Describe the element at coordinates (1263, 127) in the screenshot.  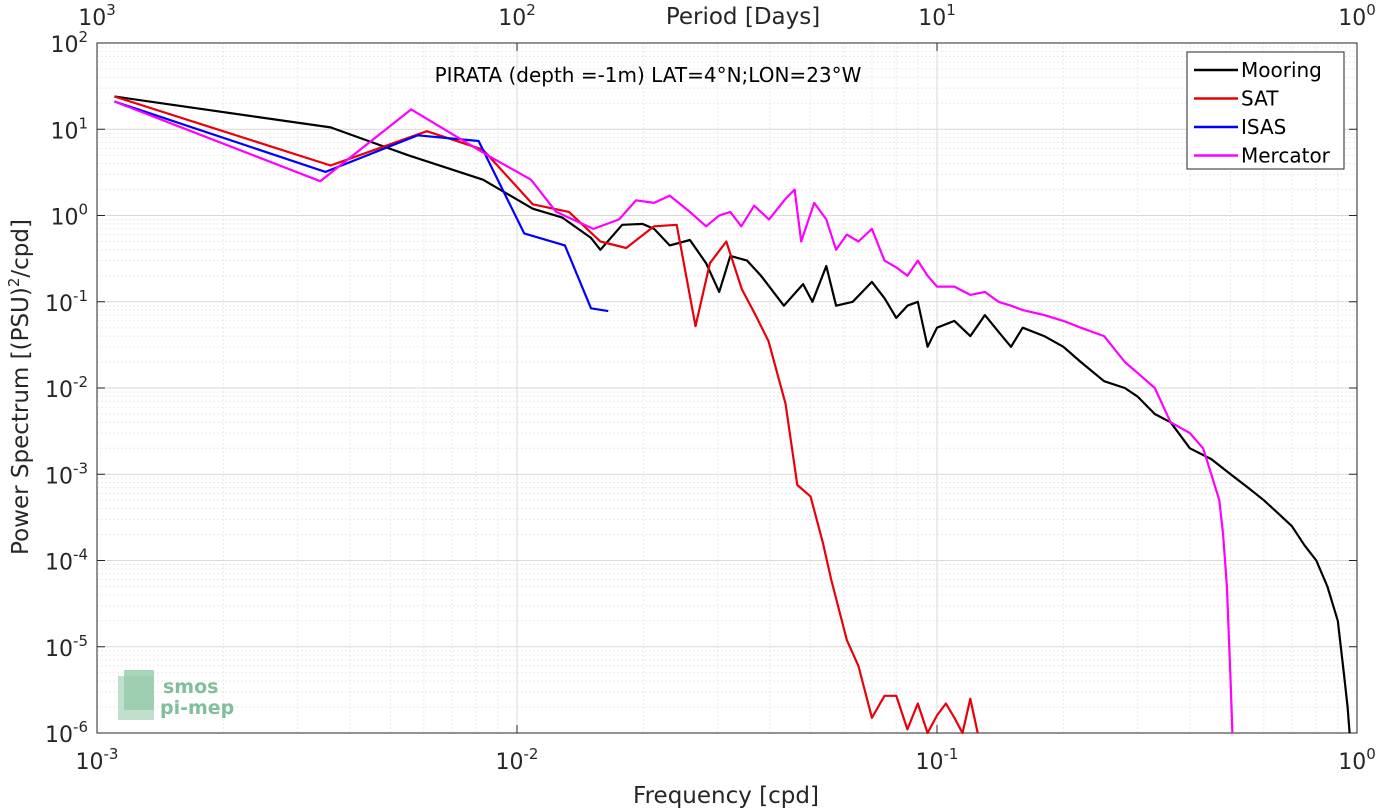
I see `legend-label-isas: ISAS` at that location.